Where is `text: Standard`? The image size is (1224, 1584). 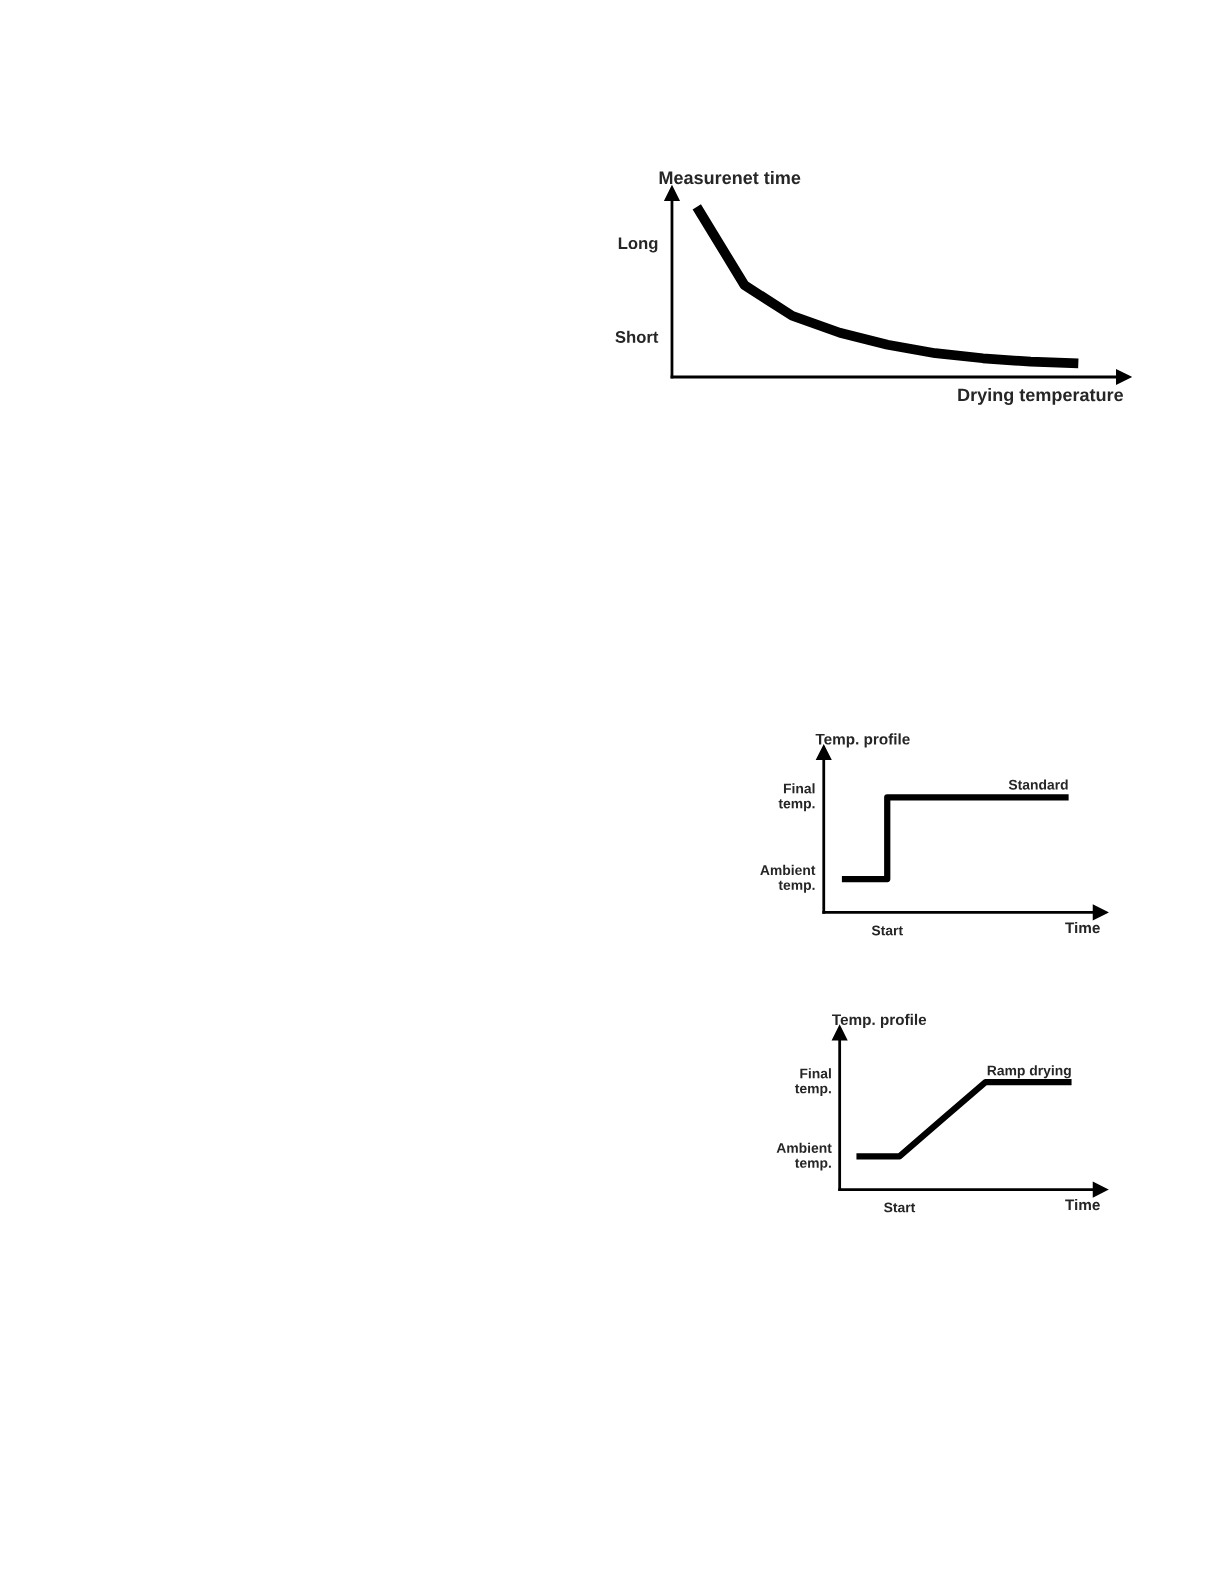
text: Standard is located at coordinates (1038, 784).